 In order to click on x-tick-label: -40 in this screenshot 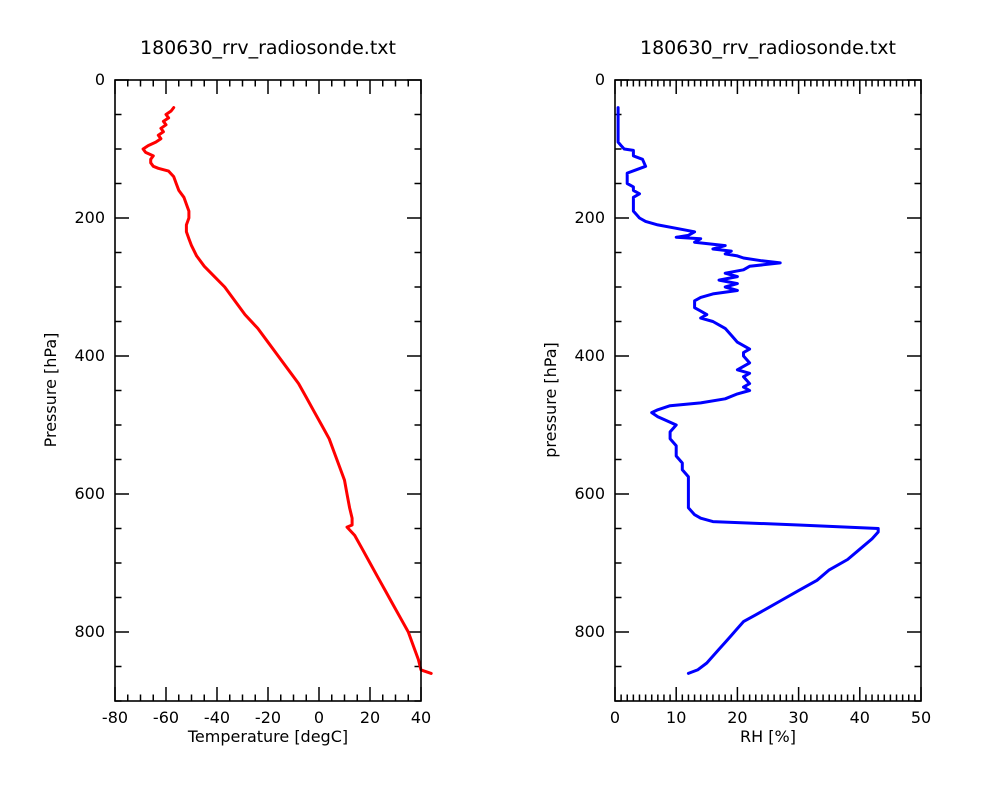, I will do `click(217, 717)`.